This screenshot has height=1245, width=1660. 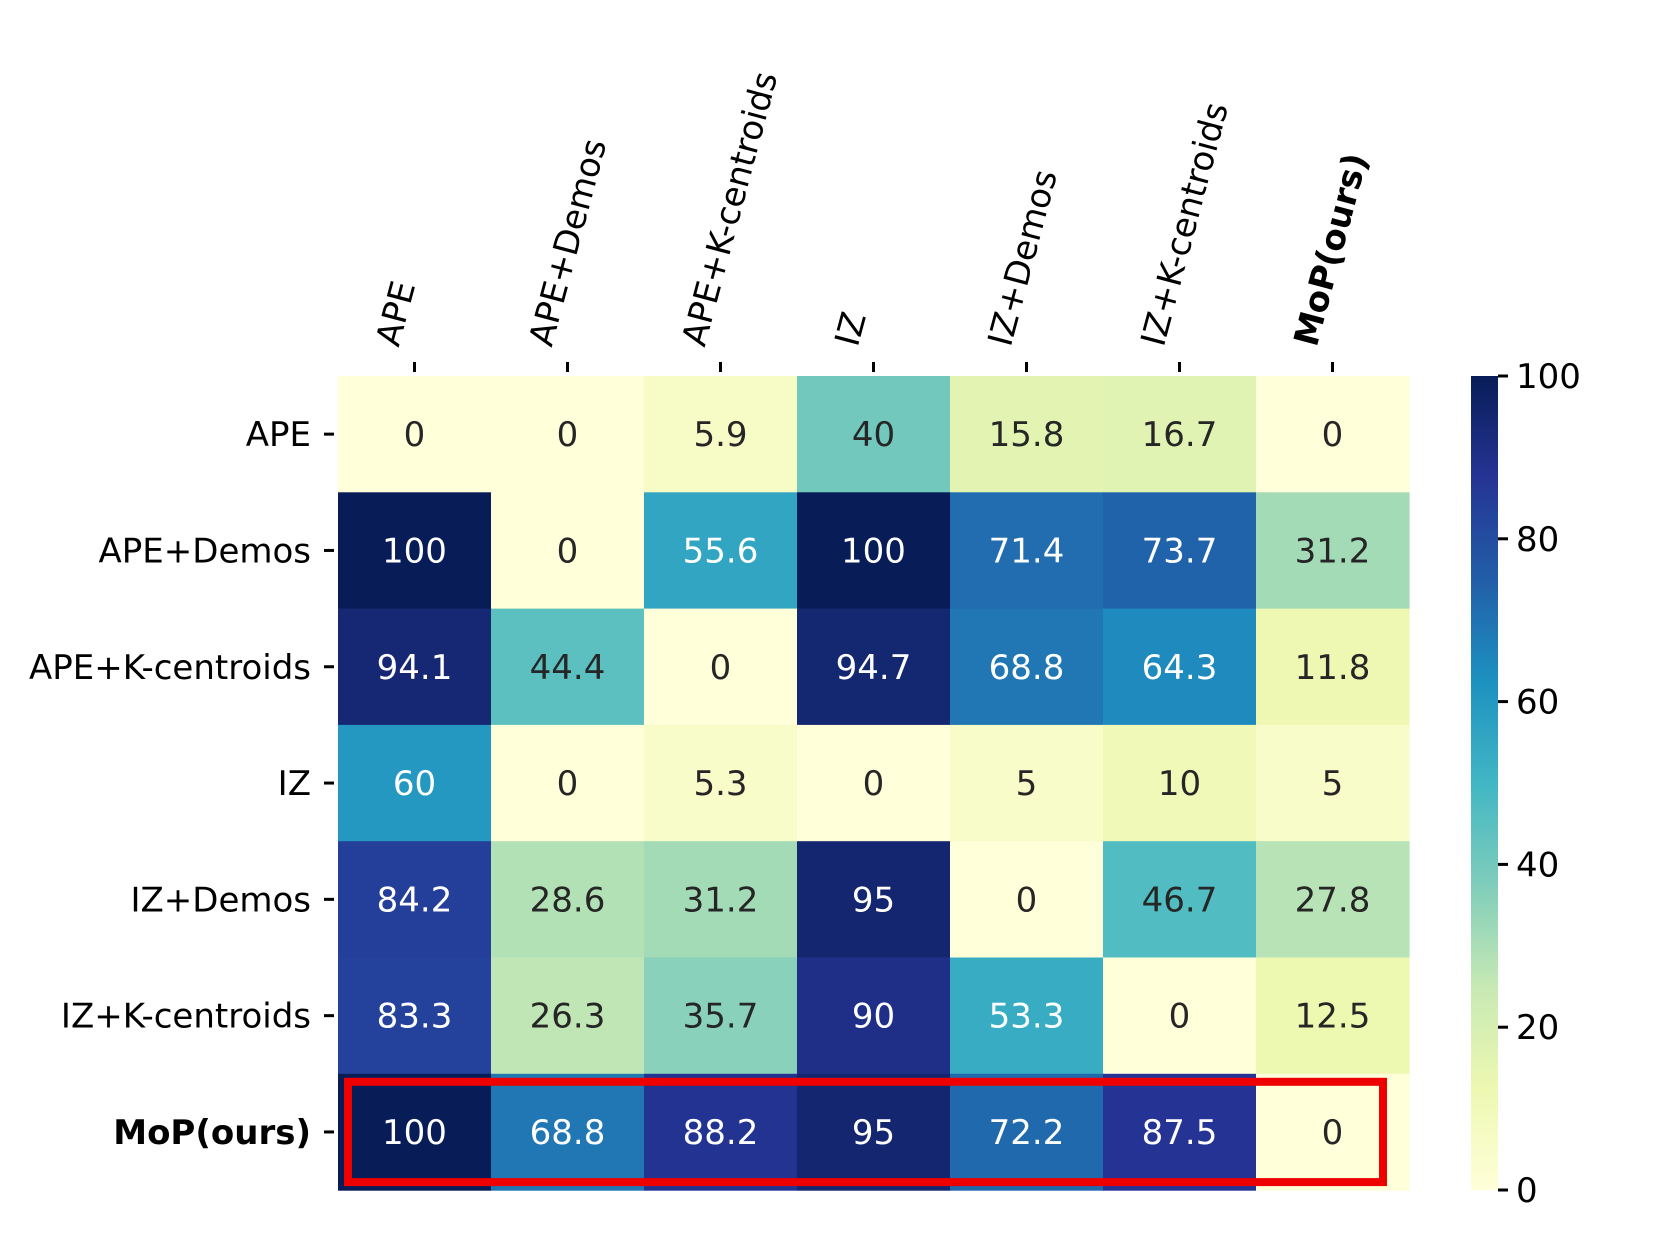 I want to click on x-tick-label-ape-k-centroids: APE+K-centroids, so click(x=731, y=209).